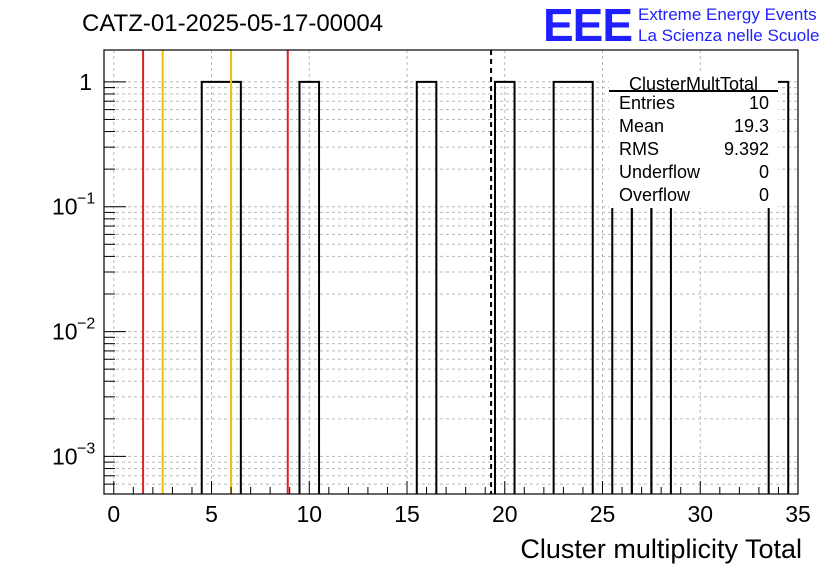 The width and height of the screenshot is (836, 572). I want to click on x-tick-label: 35, so click(798, 514).